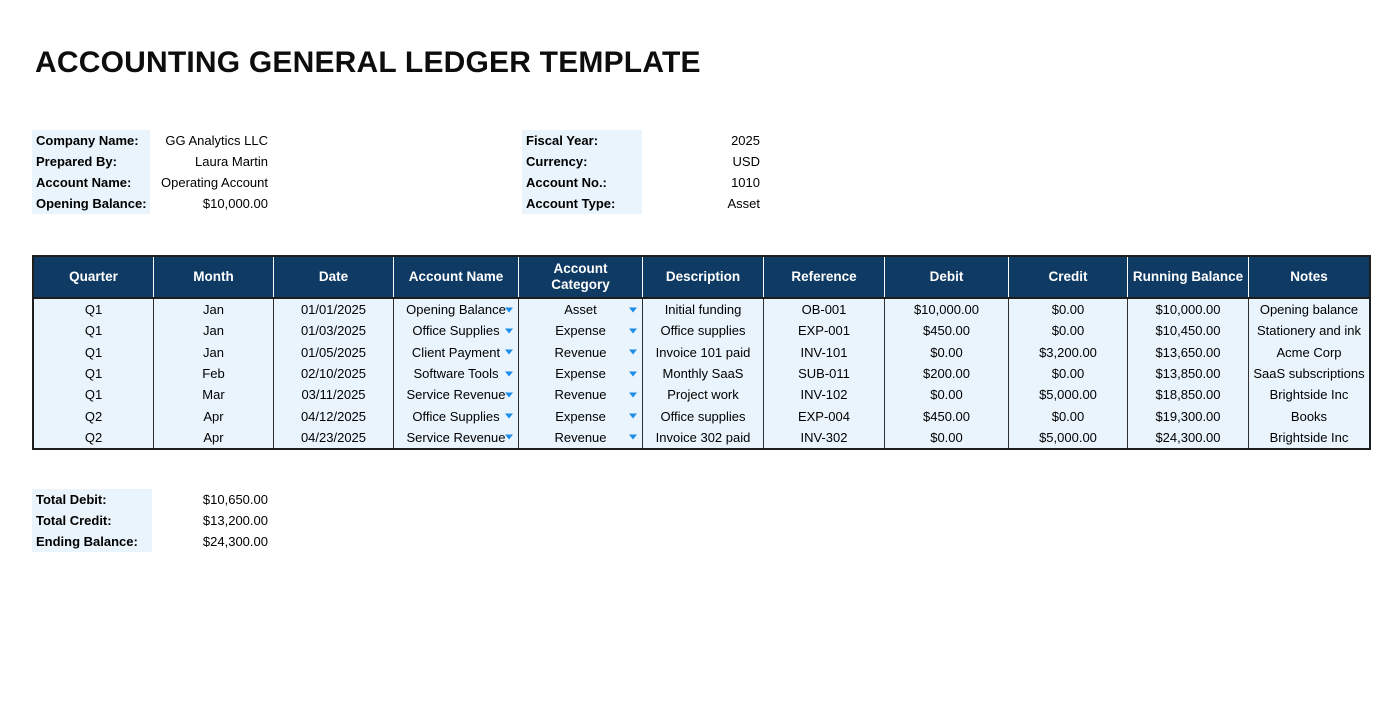  What do you see at coordinates (824, 373) in the screenshot?
I see `cell-reference: SUB-011` at bounding box center [824, 373].